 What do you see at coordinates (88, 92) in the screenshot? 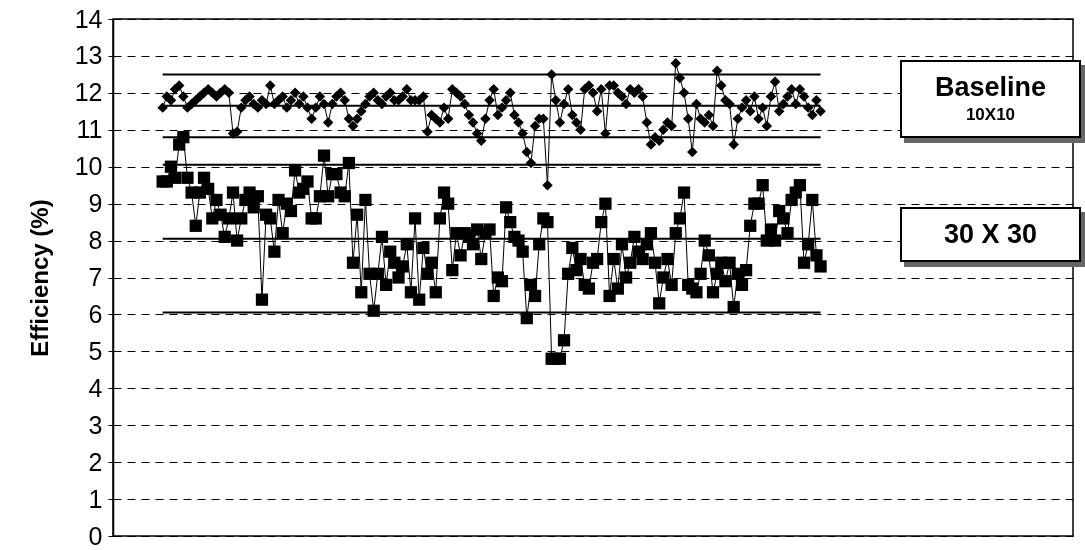
I see `y-tick-label: 12` at bounding box center [88, 92].